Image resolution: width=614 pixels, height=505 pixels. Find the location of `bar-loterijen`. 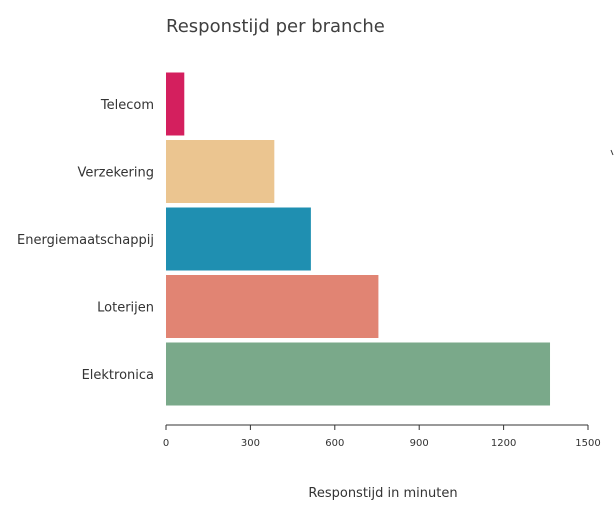

bar-loterijen is located at coordinates (272, 306).